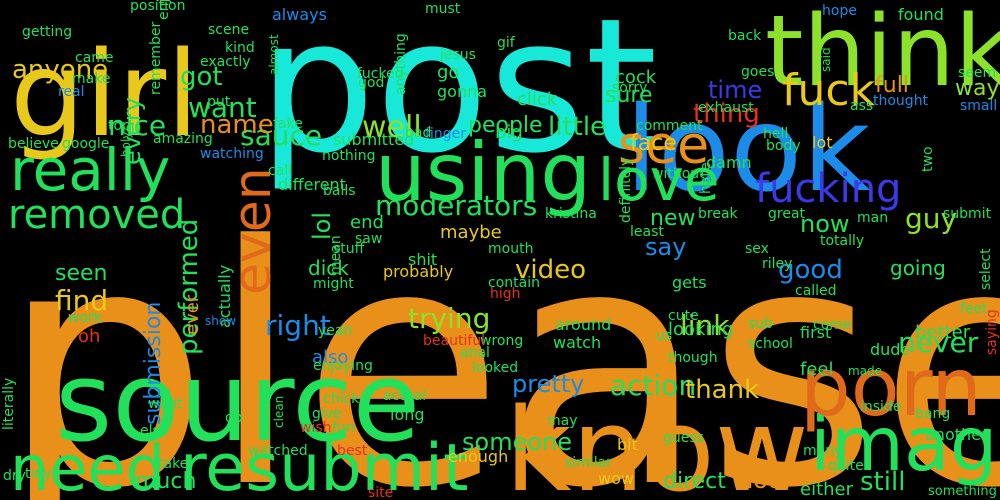  Describe the element at coordinates (333, 284) in the screenshot. I see `word-might: might` at that location.